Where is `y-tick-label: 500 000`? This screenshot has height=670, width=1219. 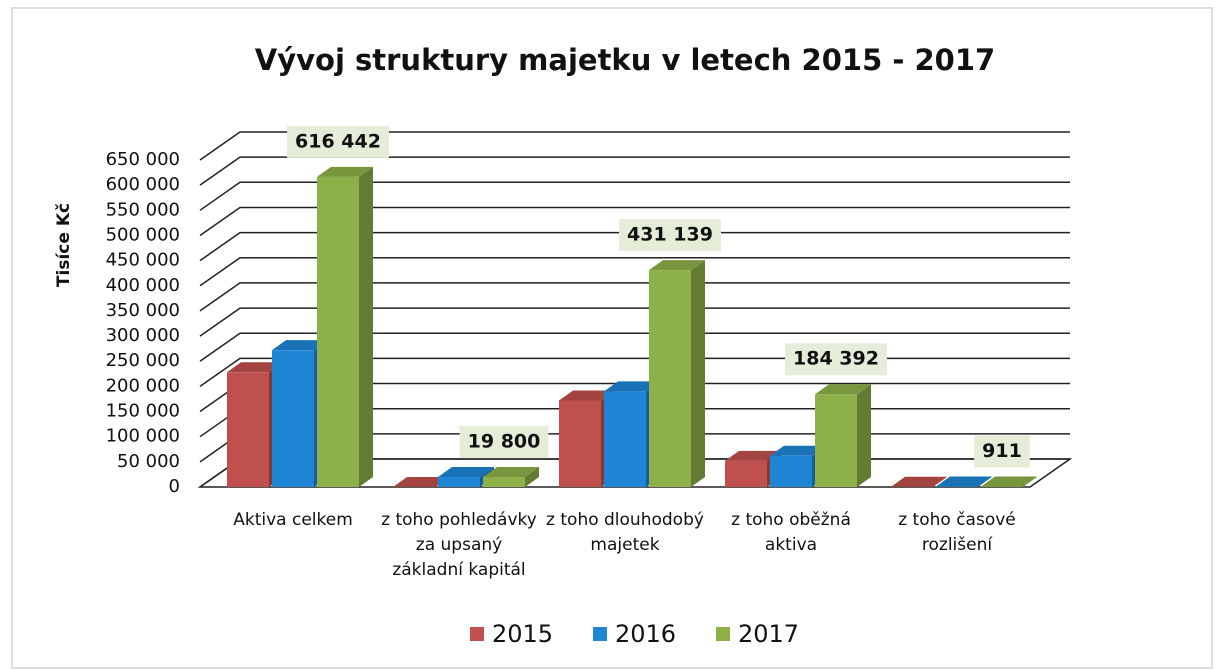
y-tick-label: 500 000 is located at coordinates (143, 234).